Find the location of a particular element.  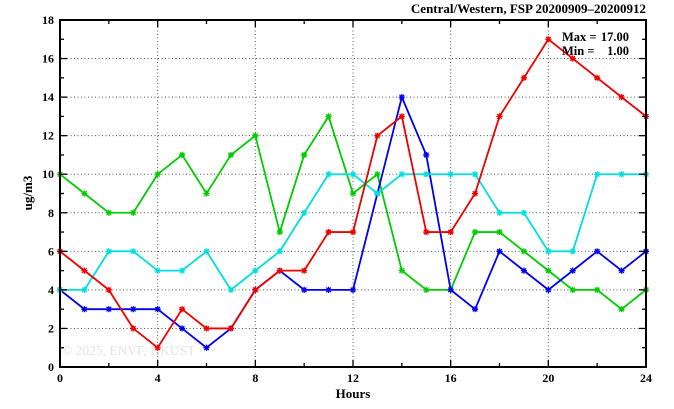

y-tick-label: 4 is located at coordinates (51, 290).